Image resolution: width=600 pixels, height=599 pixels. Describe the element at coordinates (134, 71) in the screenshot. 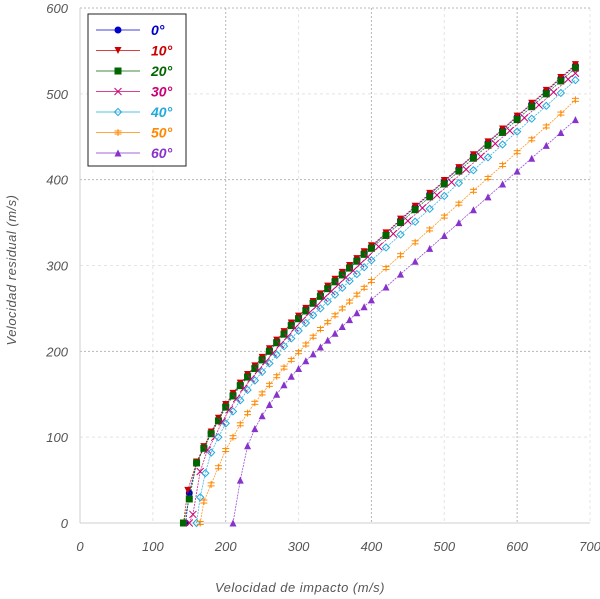

I see `legend-item: 20°` at that location.